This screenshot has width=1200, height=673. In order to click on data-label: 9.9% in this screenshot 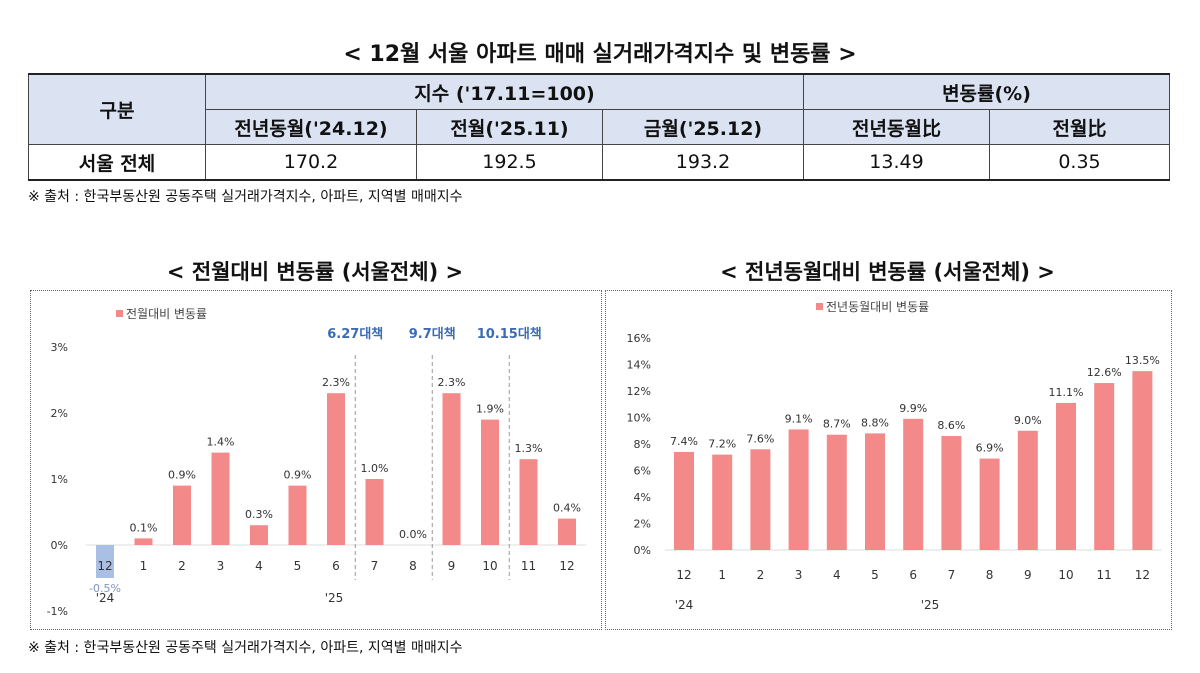, I will do `click(913, 408)`.